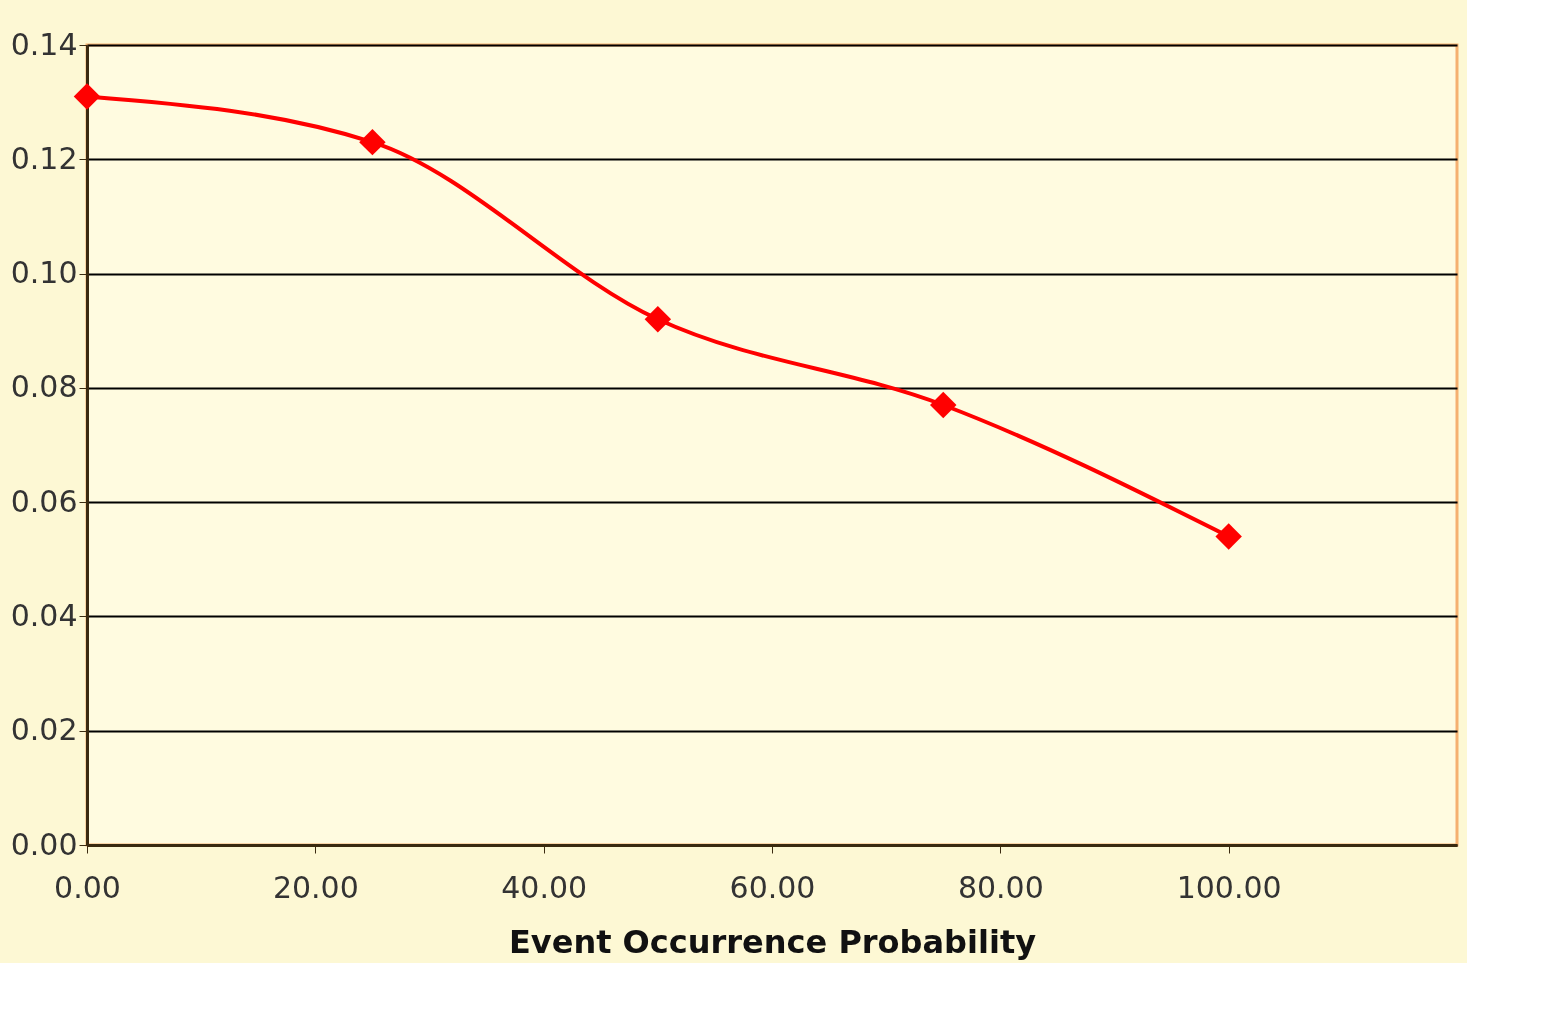 Image resolution: width=1544 pixels, height=1009 pixels. I want to click on y-tick-label: 0.12, so click(44, 158).